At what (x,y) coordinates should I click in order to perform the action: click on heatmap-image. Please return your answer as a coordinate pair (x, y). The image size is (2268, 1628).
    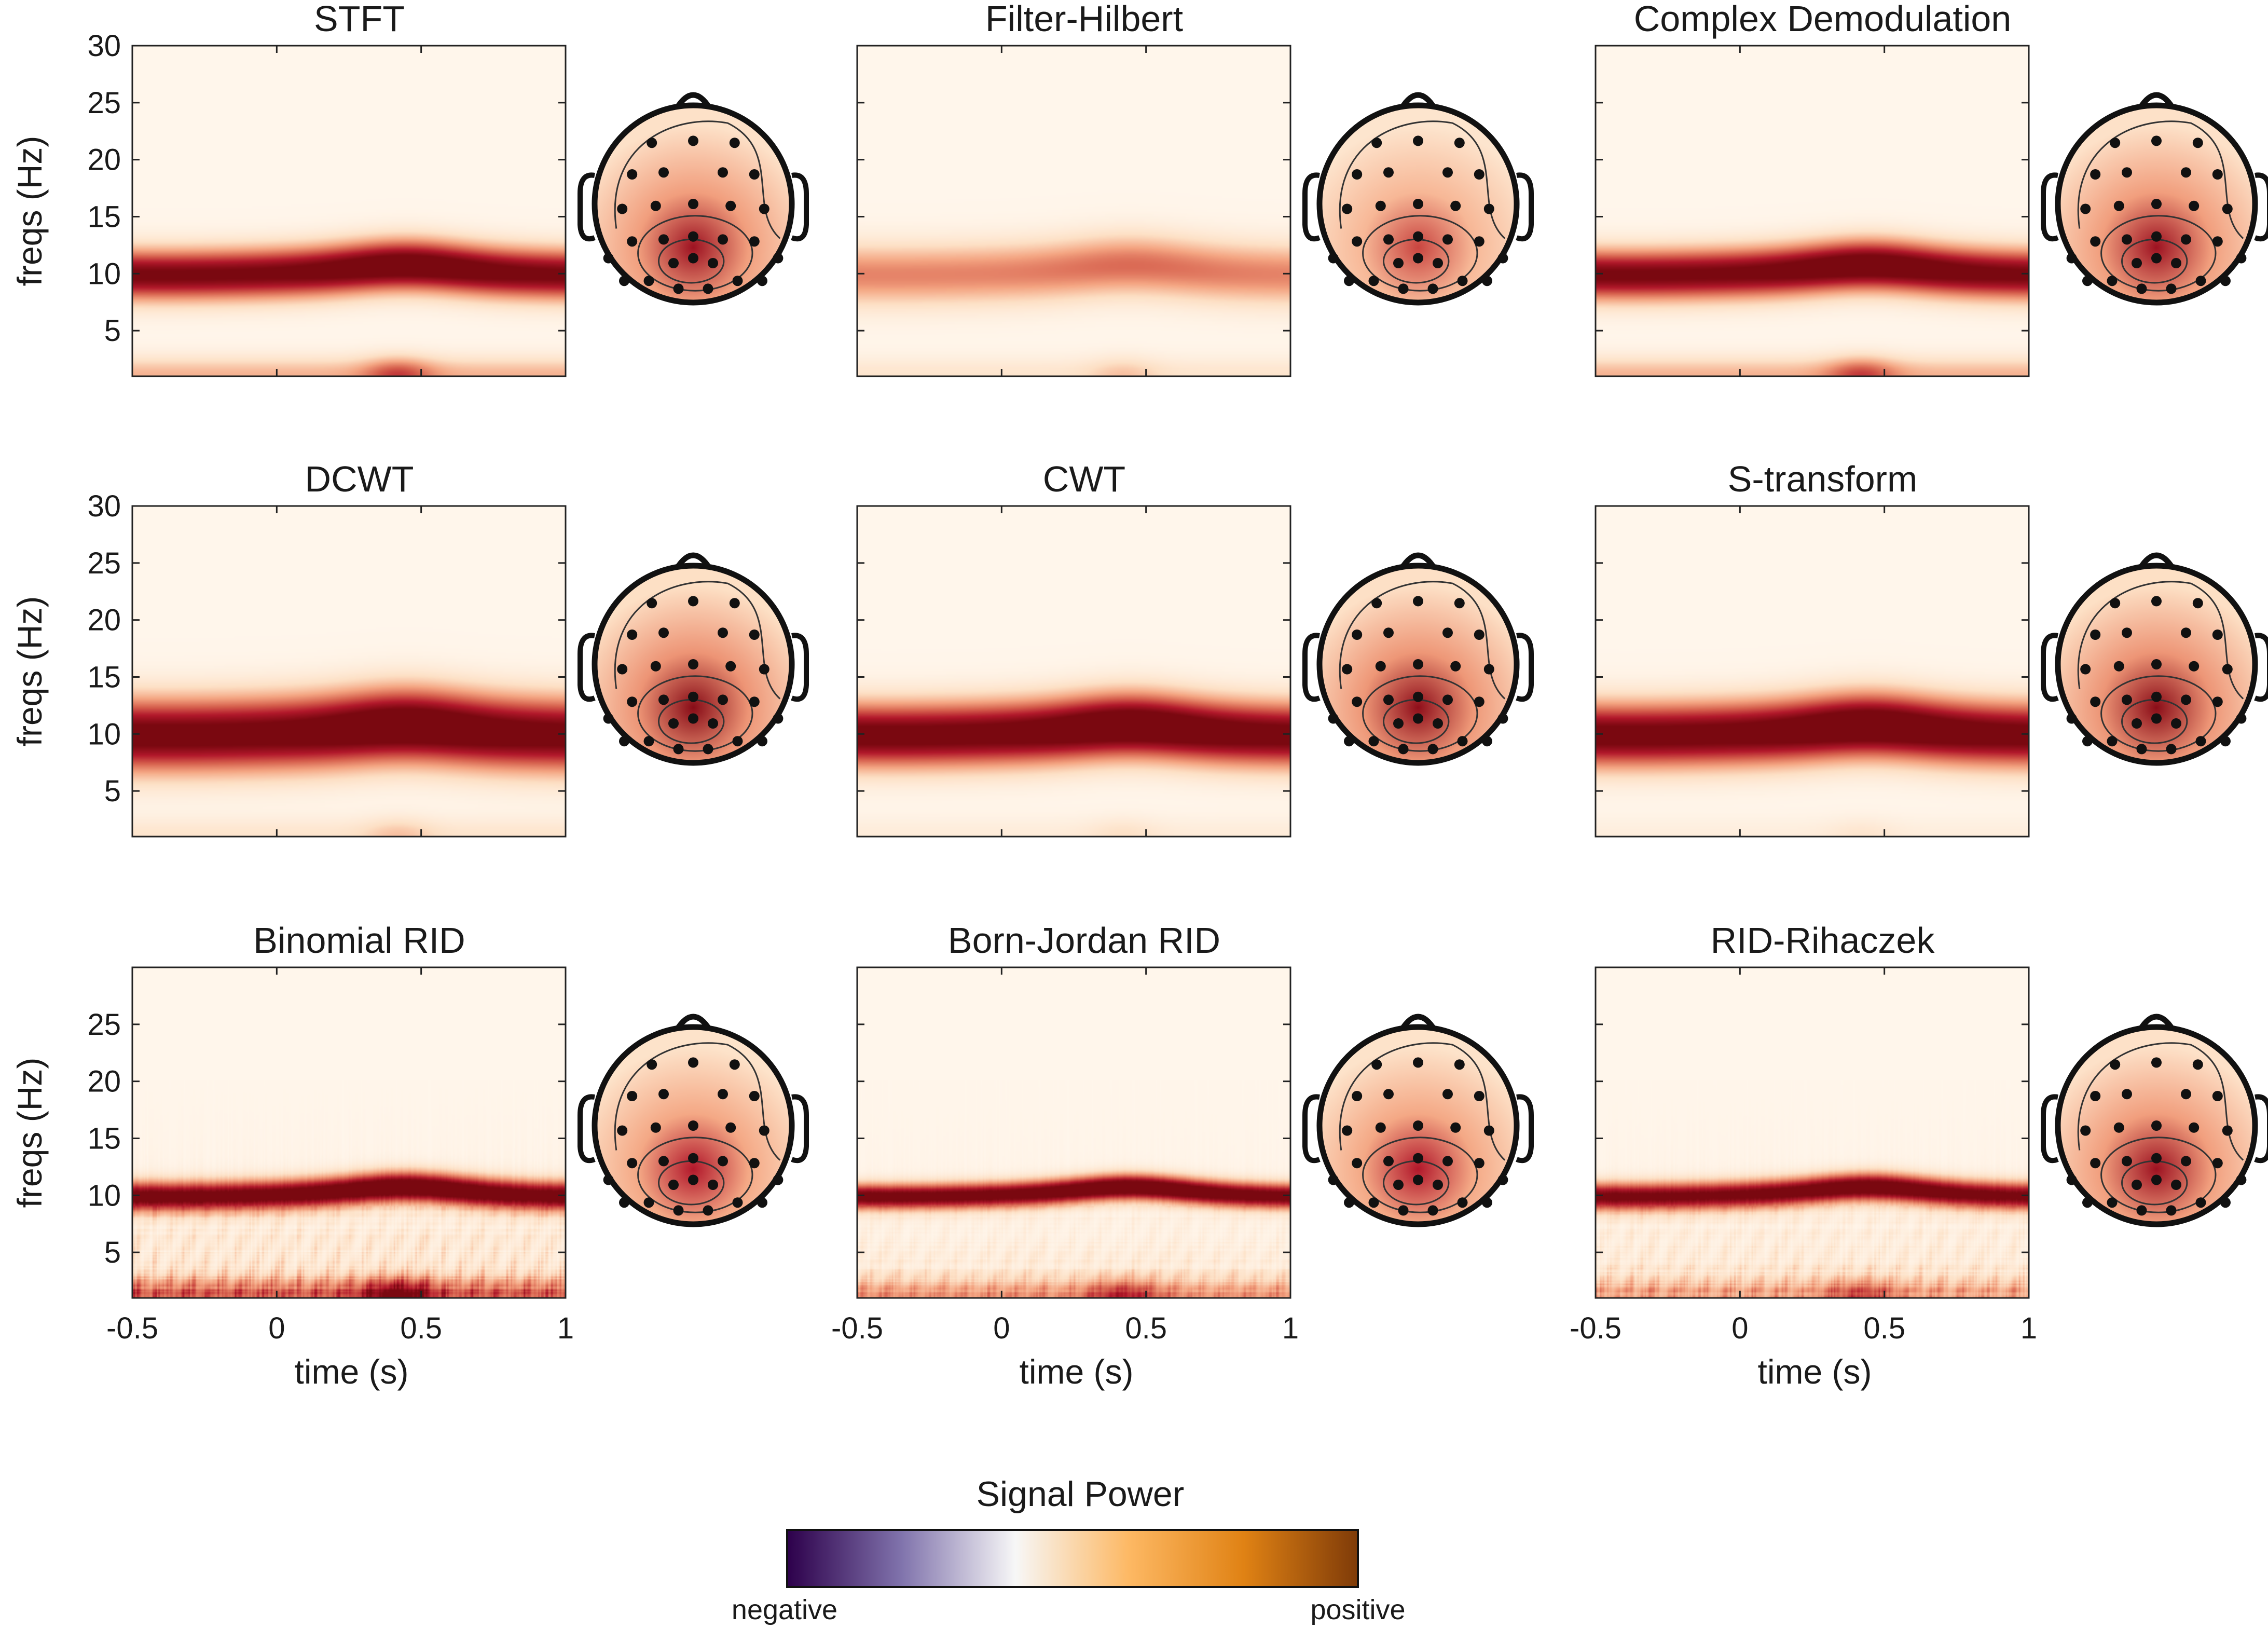
    Looking at the image, I should click on (1812, 1132).